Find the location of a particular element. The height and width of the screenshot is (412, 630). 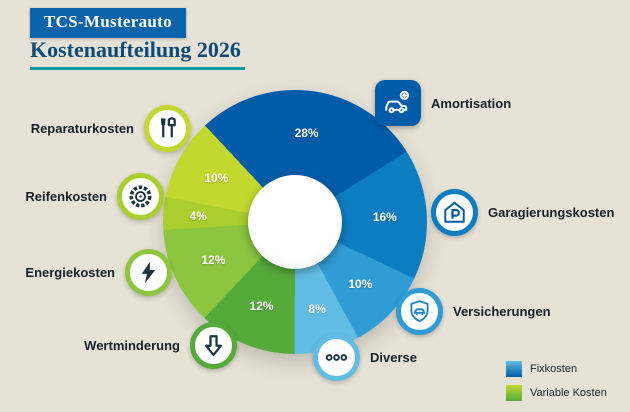

callout-label: Garagierungskosten is located at coordinates (551, 212).